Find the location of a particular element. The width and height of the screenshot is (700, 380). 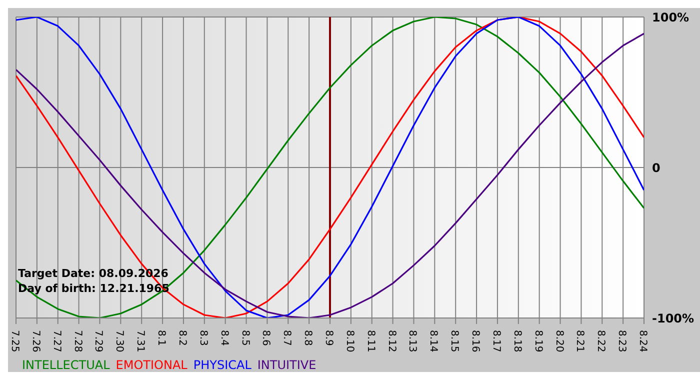

x-tick-label: 8.13 is located at coordinates (412, 341).